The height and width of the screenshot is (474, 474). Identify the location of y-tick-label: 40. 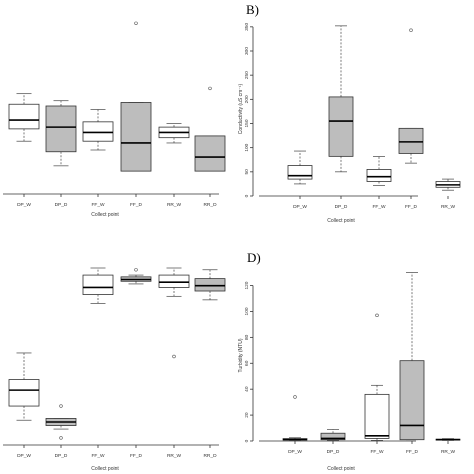
(247, 389).